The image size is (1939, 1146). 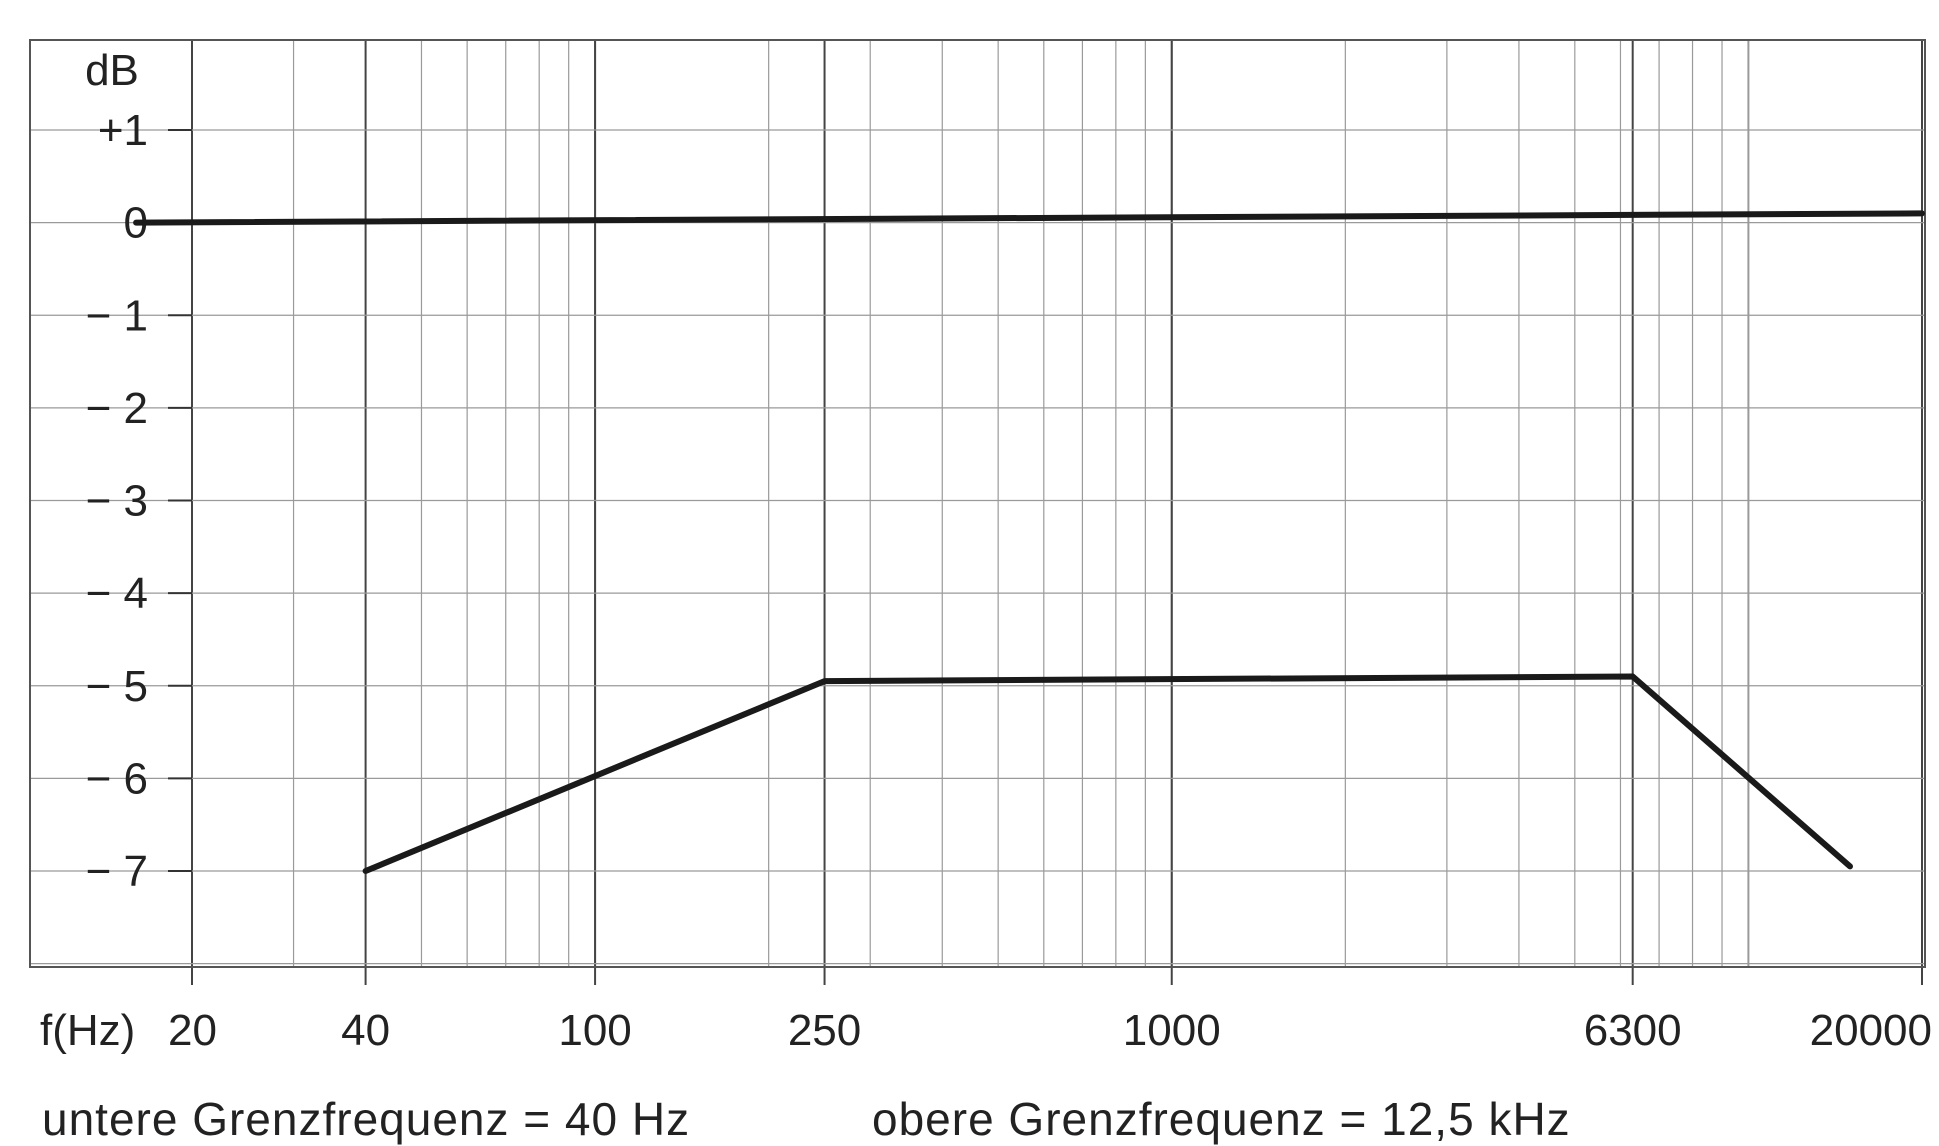 What do you see at coordinates (594, 1030) in the screenshot?
I see `x-tick-label: 100` at bounding box center [594, 1030].